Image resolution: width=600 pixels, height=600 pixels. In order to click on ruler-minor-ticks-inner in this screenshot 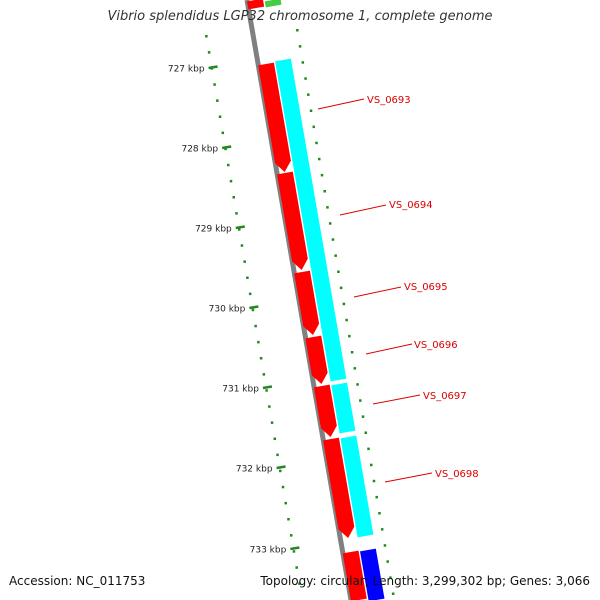, I will do `click(253, 310)`.